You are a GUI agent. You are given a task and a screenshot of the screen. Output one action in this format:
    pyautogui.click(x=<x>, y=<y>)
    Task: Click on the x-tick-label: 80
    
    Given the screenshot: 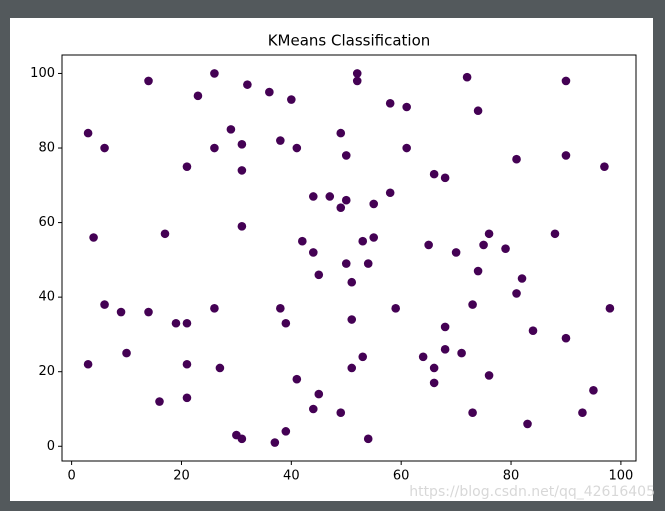 What is the action you would take?
    pyautogui.click(x=511, y=476)
    